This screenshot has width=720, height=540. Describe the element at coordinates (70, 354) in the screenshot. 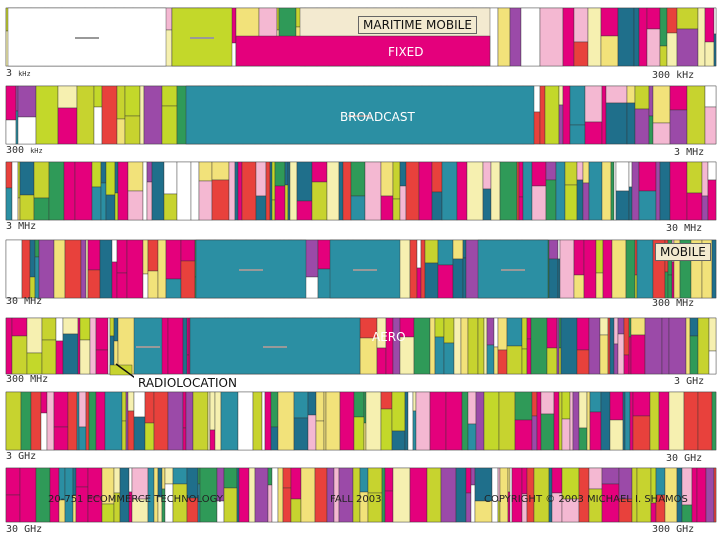

I see `band-5-block-5b` at that location.